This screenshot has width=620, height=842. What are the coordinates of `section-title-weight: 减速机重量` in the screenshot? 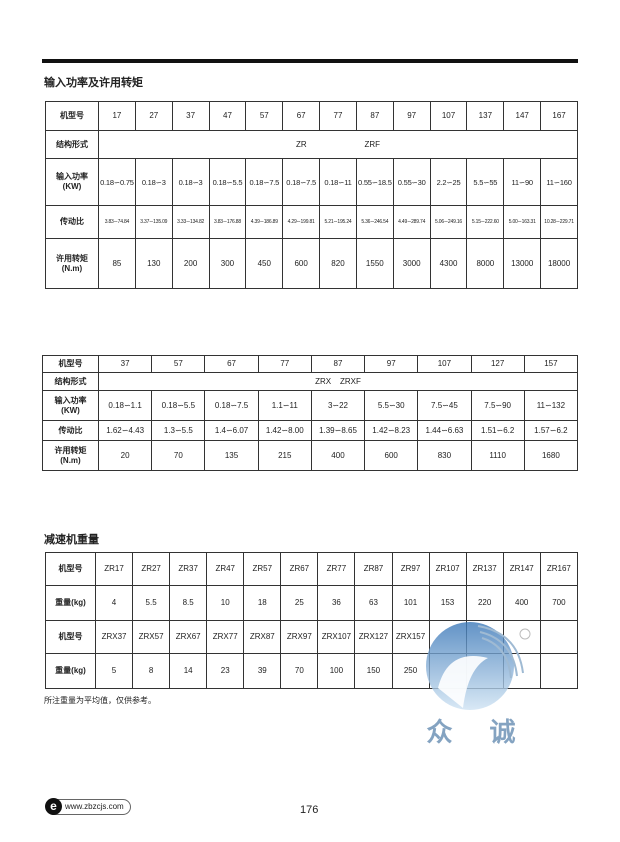 It's located at (71, 539).